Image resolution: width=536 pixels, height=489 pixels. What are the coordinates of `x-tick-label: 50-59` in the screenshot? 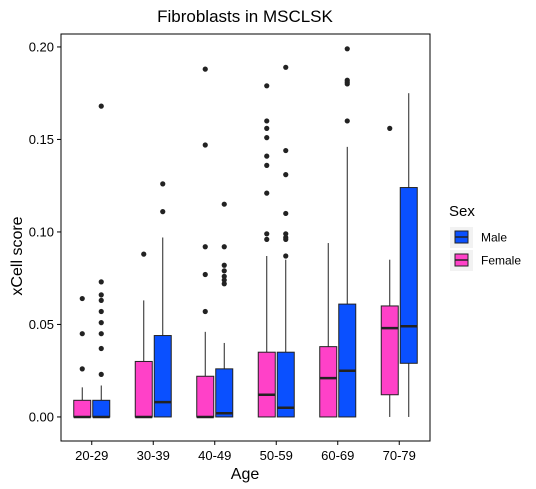 It's located at (276, 455).